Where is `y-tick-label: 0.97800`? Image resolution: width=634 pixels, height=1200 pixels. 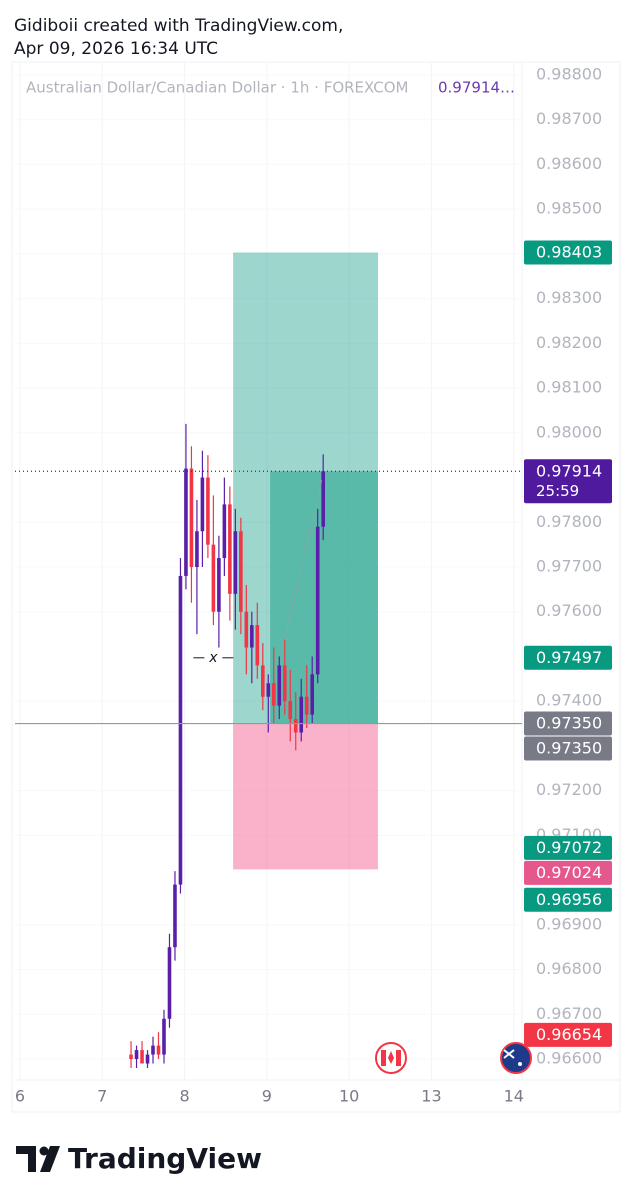 y-tick-label: 0.97800 is located at coordinates (569, 521).